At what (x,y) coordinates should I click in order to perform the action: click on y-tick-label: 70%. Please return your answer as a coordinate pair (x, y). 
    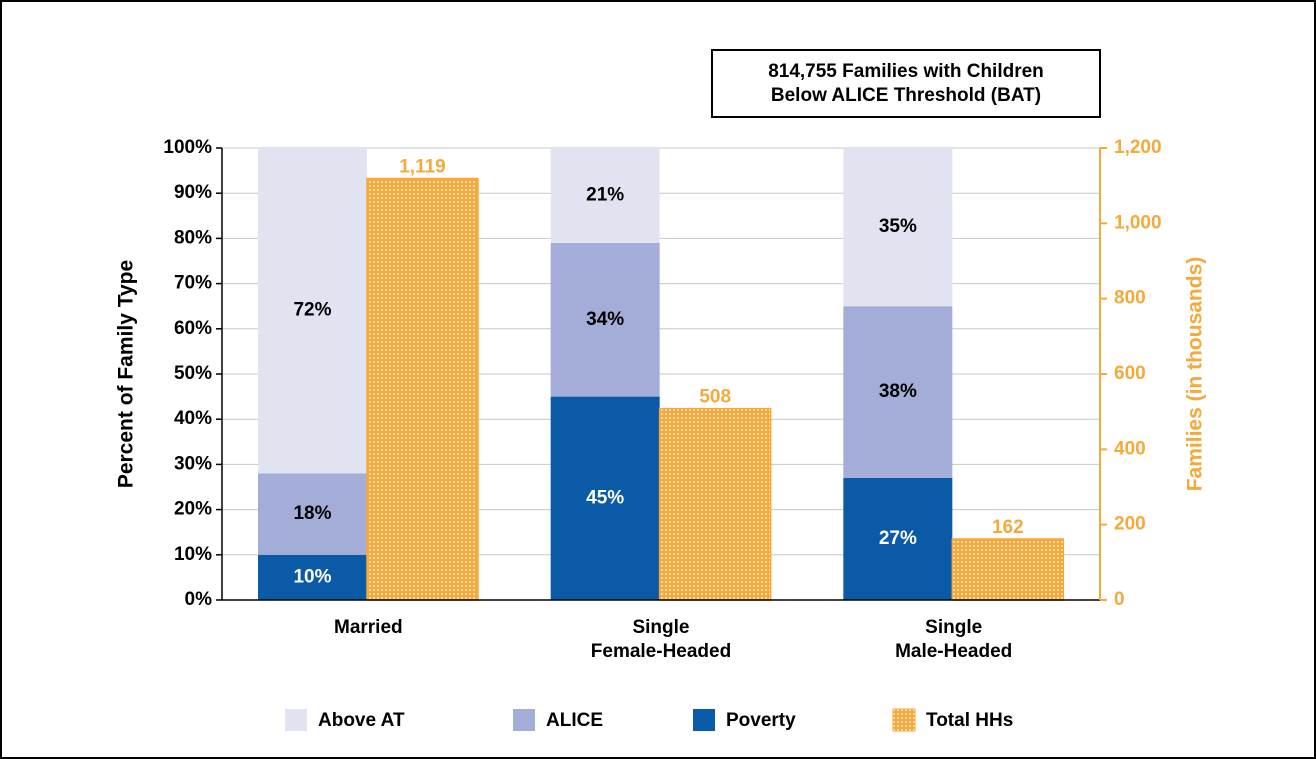
    Looking at the image, I should click on (193, 283).